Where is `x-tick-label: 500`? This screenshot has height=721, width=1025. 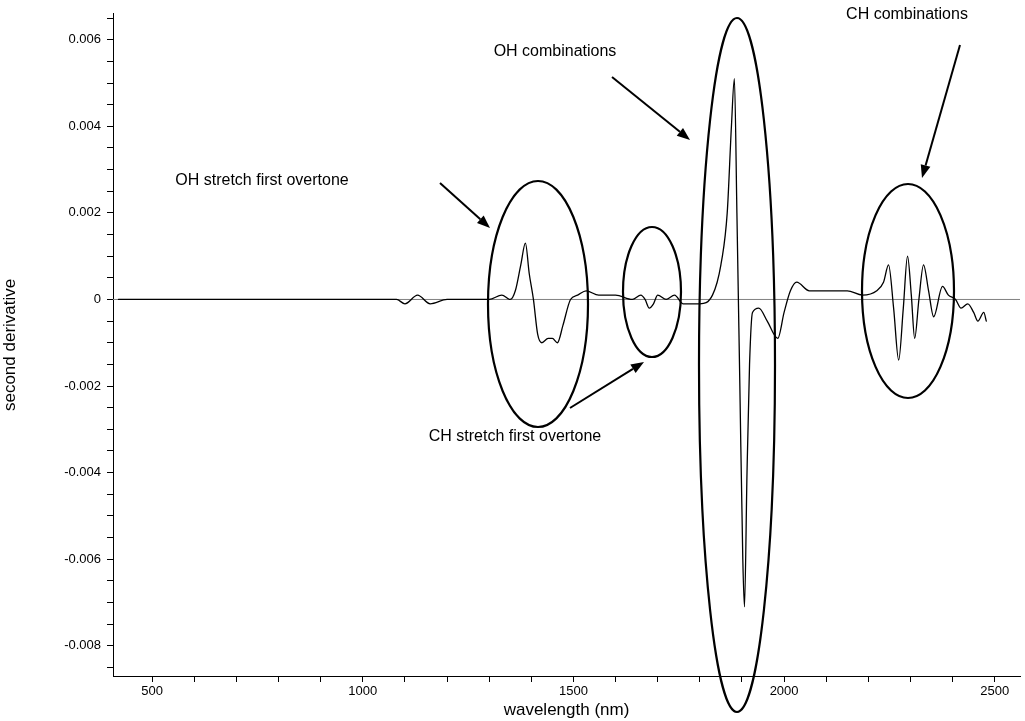
x-tick-label: 500 is located at coordinates (152, 691).